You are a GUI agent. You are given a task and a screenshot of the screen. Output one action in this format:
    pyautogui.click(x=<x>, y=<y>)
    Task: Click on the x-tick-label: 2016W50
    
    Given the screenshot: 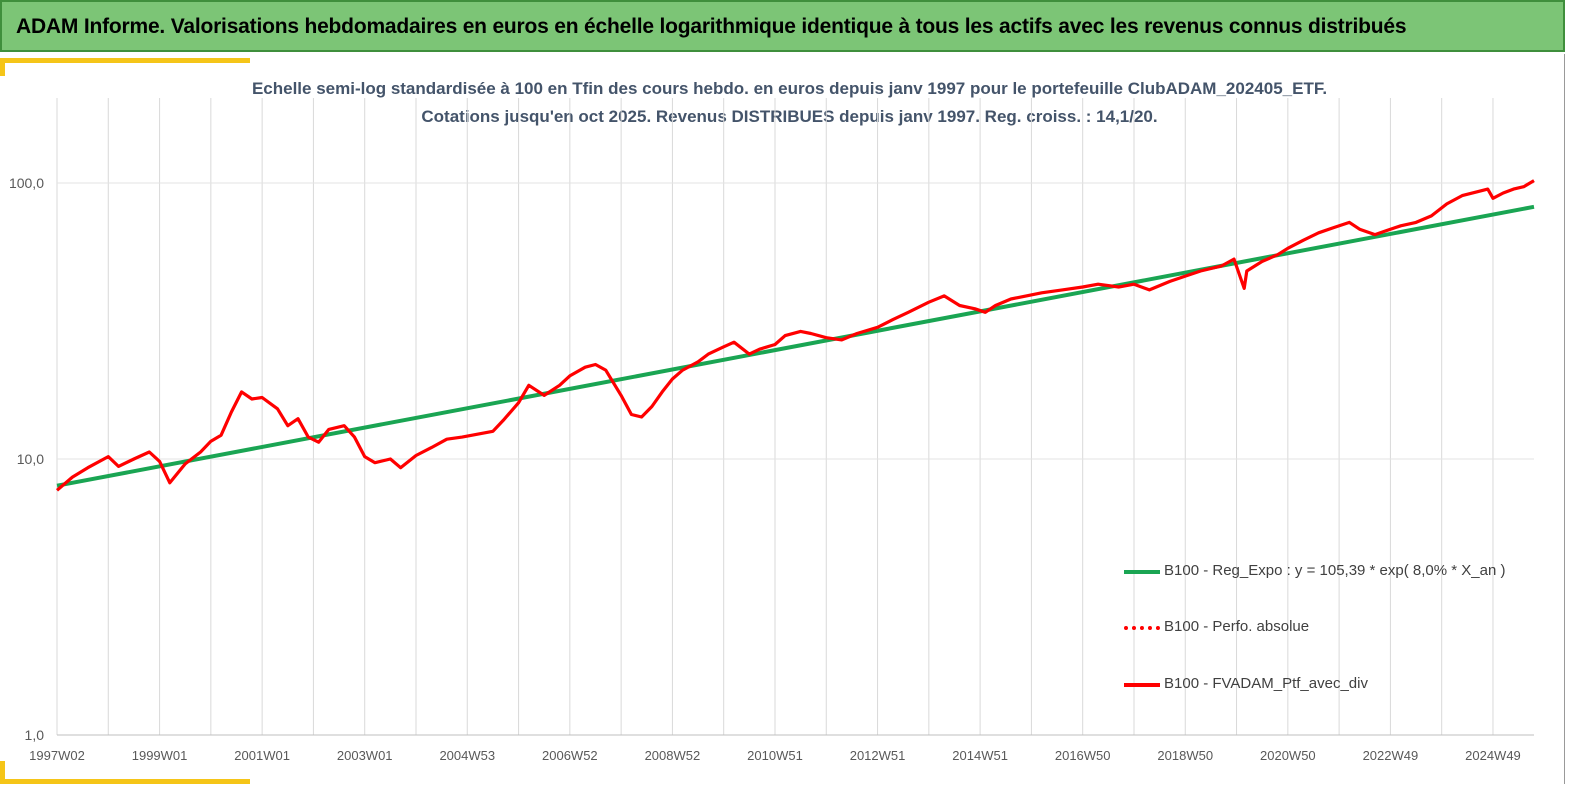 What is the action you would take?
    pyautogui.click(x=1083, y=755)
    